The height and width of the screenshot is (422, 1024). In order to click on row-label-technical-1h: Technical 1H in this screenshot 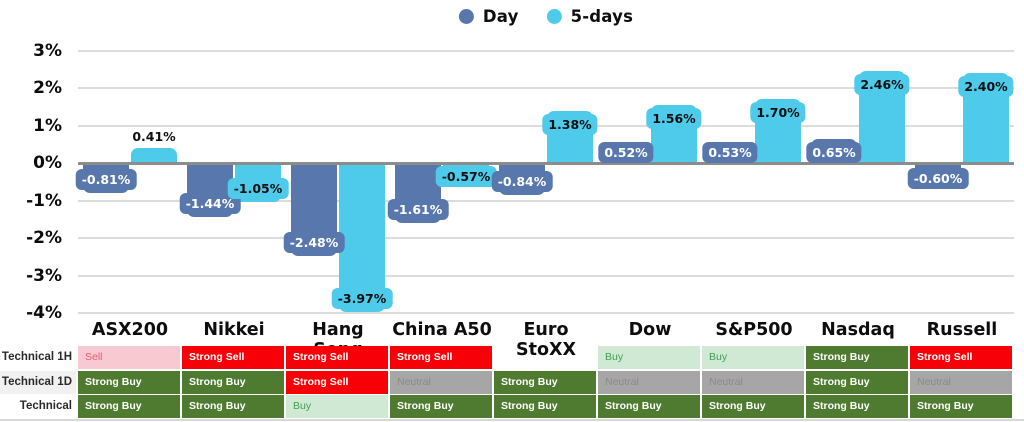, I will do `click(36, 357)`.